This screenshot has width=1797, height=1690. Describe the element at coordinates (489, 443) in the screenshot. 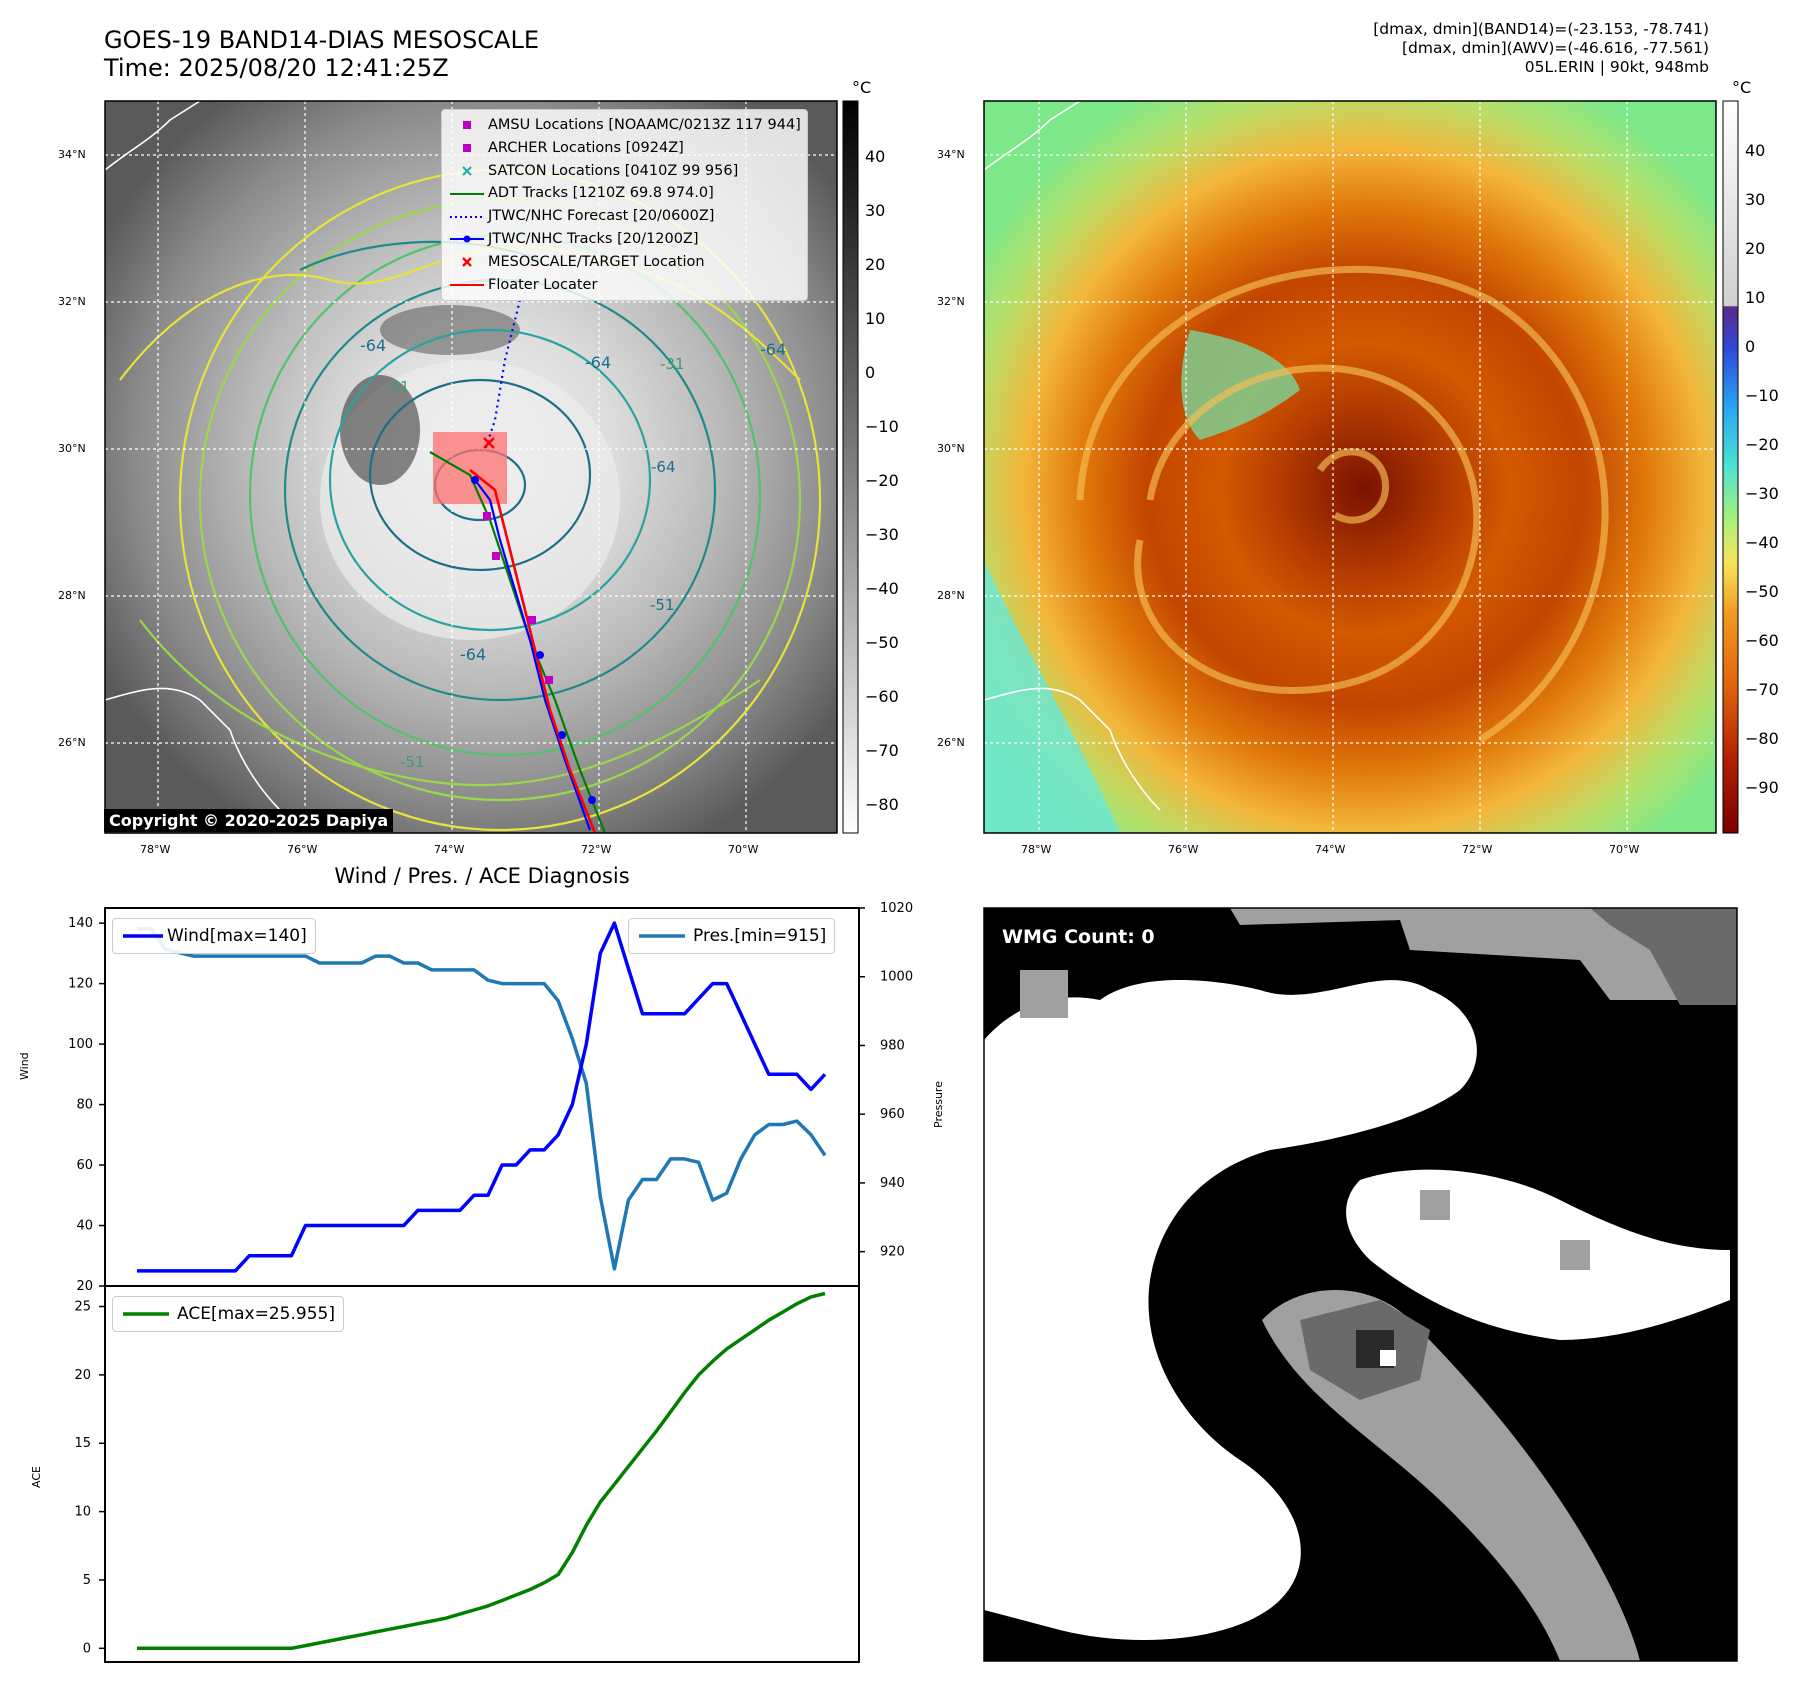

I see `target-mark` at that location.